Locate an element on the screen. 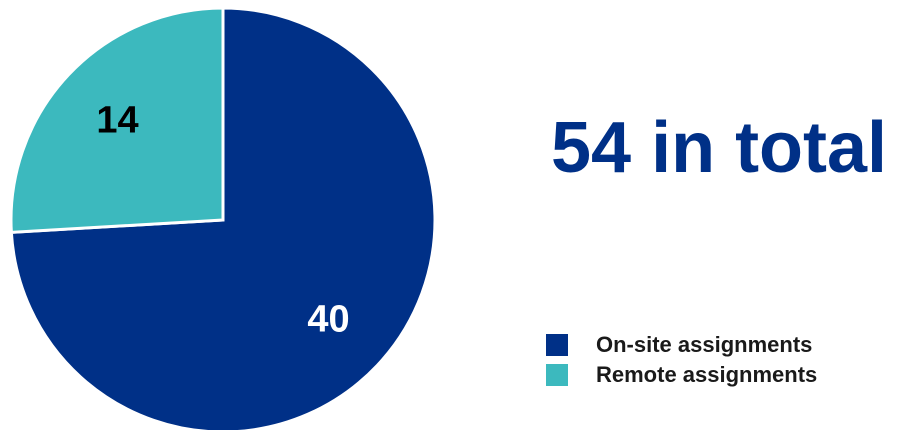 This screenshot has width=913, height=430. legend-swatch-remote is located at coordinates (557, 375).